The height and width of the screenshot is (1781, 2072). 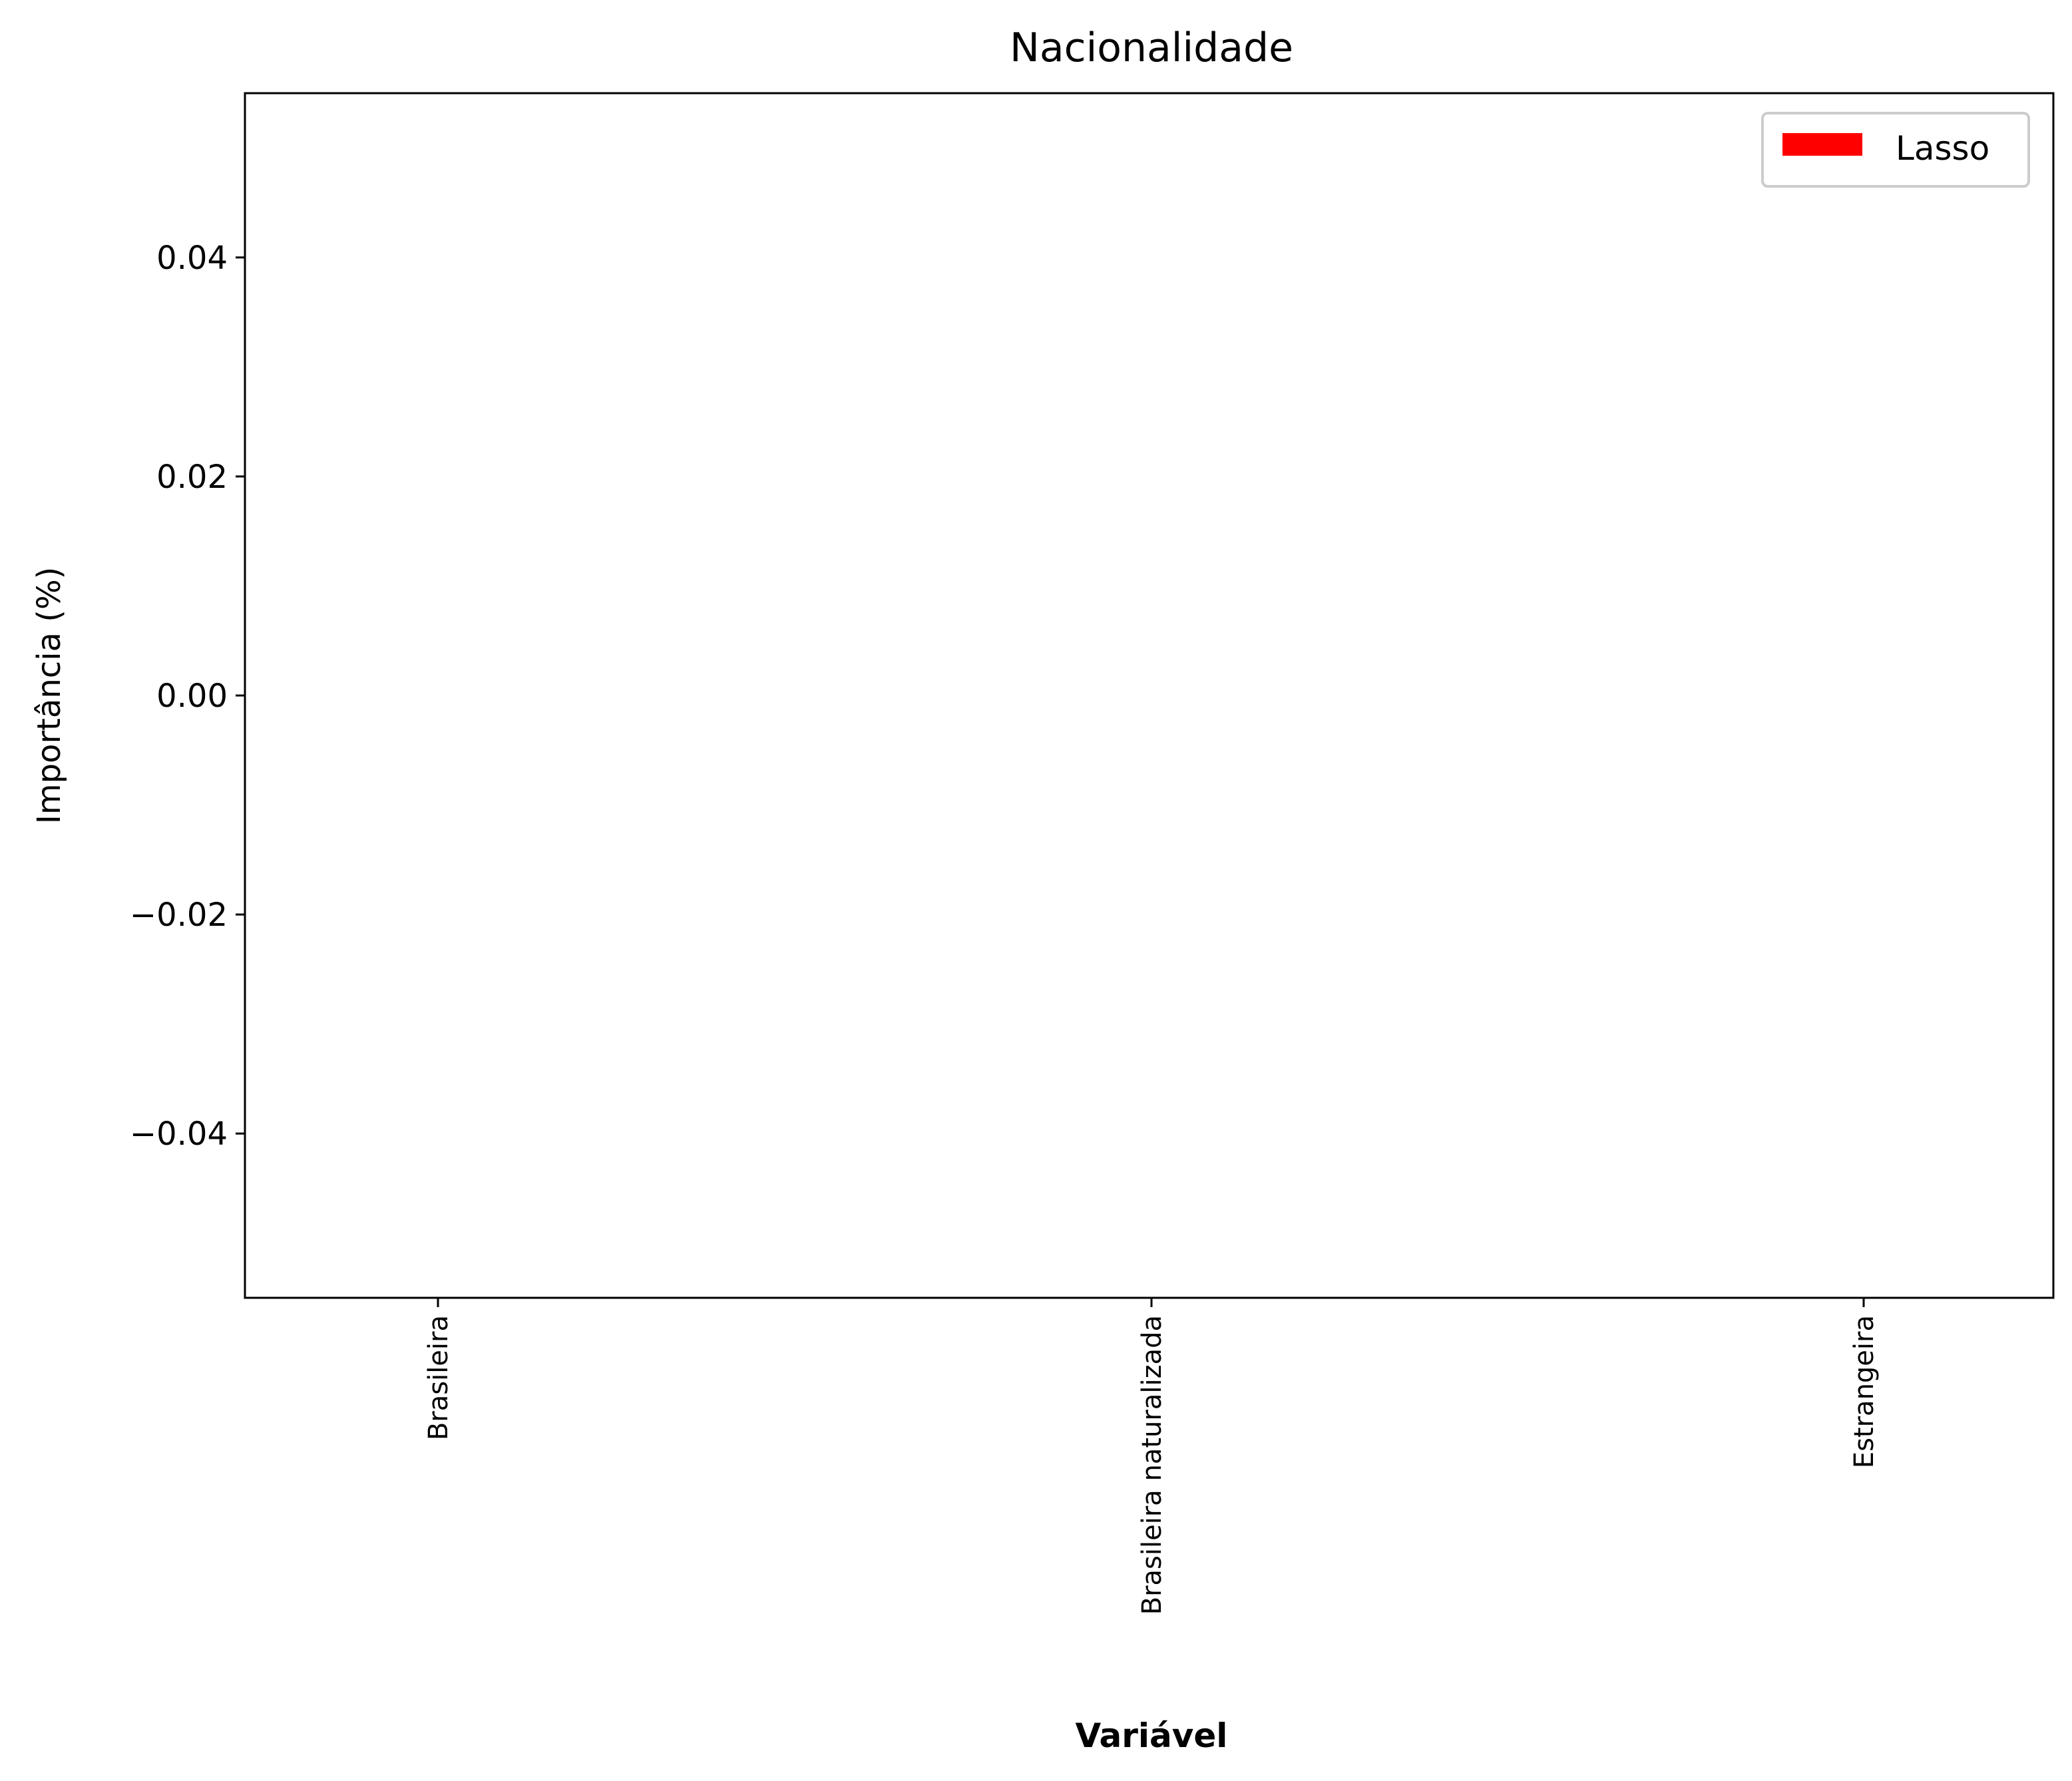 What do you see at coordinates (1942, 148) in the screenshot?
I see `legend-label-lasso: Lasso` at bounding box center [1942, 148].